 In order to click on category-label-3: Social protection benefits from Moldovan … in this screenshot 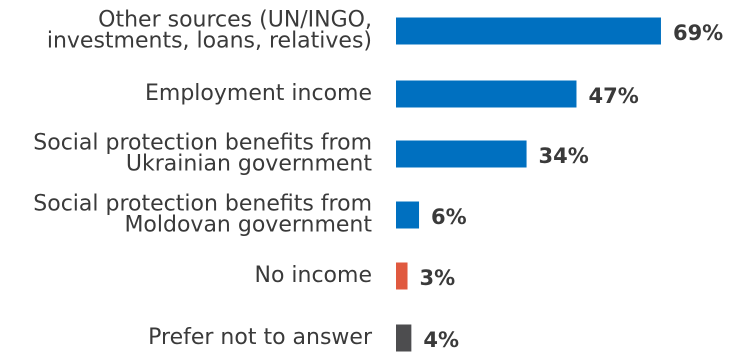, I will do `click(202, 215)`.